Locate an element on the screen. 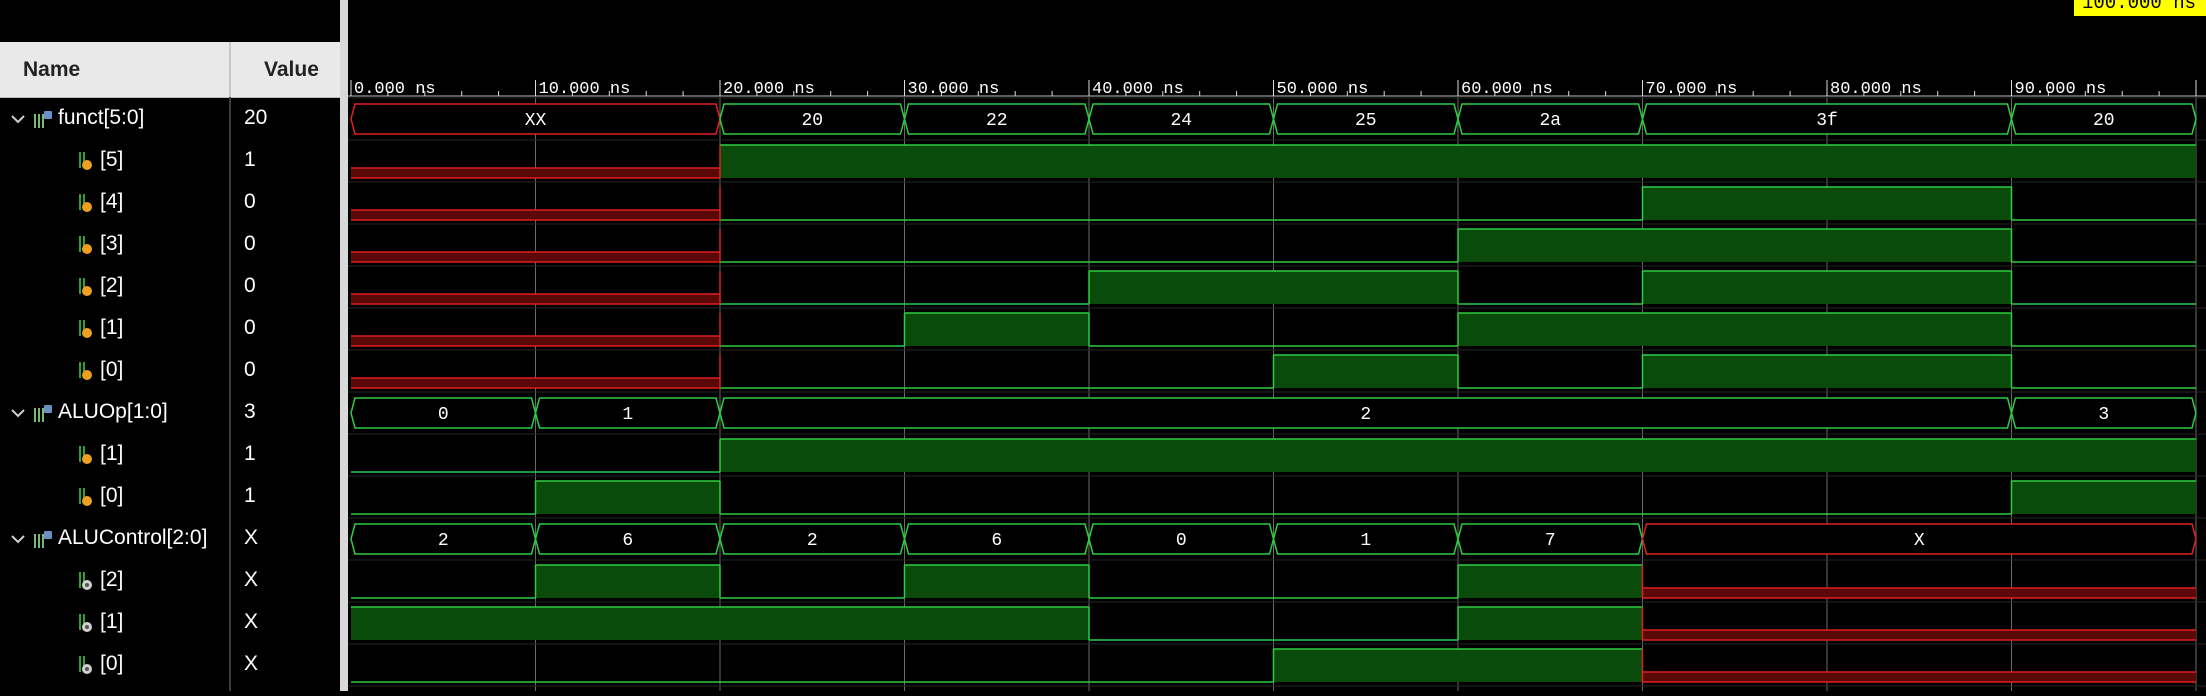  signal-row-bit: [2] 0 is located at coordinates (170, 287).